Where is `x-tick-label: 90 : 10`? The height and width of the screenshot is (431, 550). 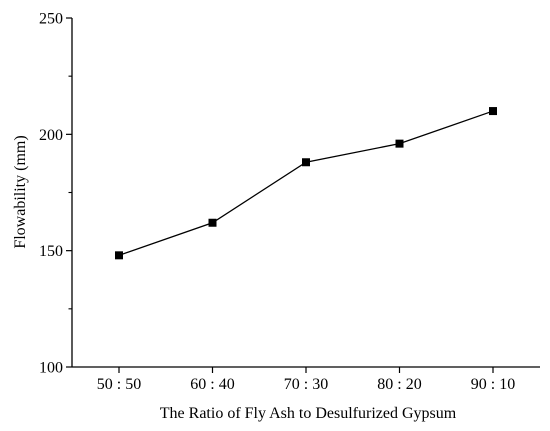 x-tick-label: 90 : 10 is located at coordinates (493, 384).